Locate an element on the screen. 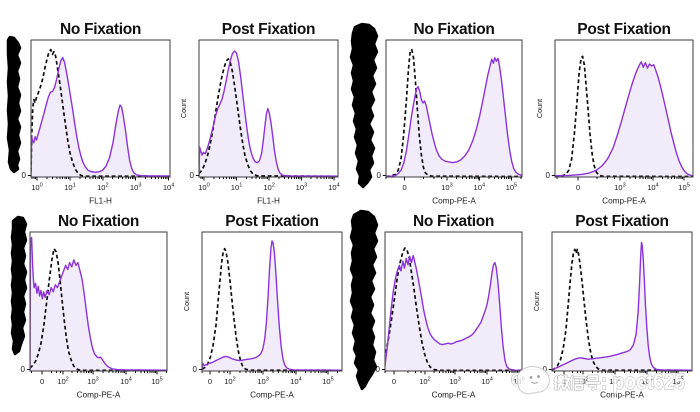 The width and height of the screenshot is (700, 412). ghost-icon is located at coordinates (530, 380).